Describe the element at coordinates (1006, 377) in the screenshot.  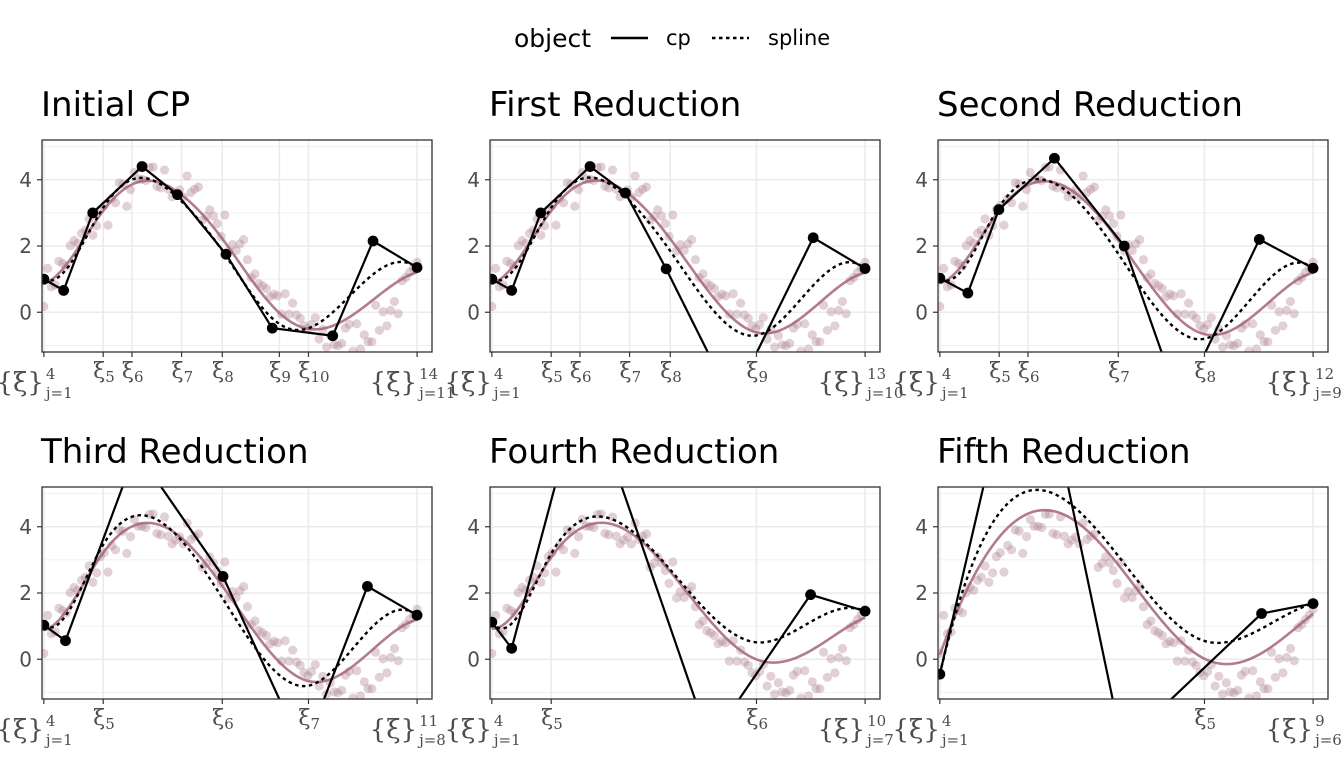
I see `knot-label-sub: 5` at that location.